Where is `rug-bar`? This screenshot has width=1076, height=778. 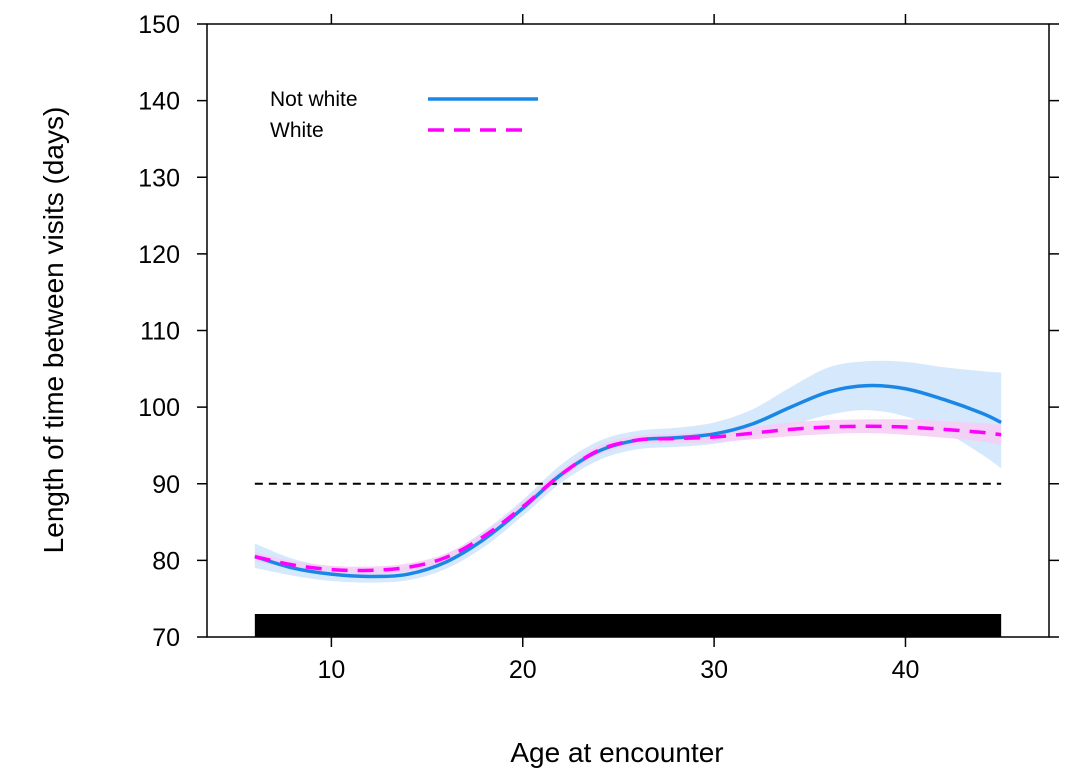 rug-bar is located at coordinates (628, 625).